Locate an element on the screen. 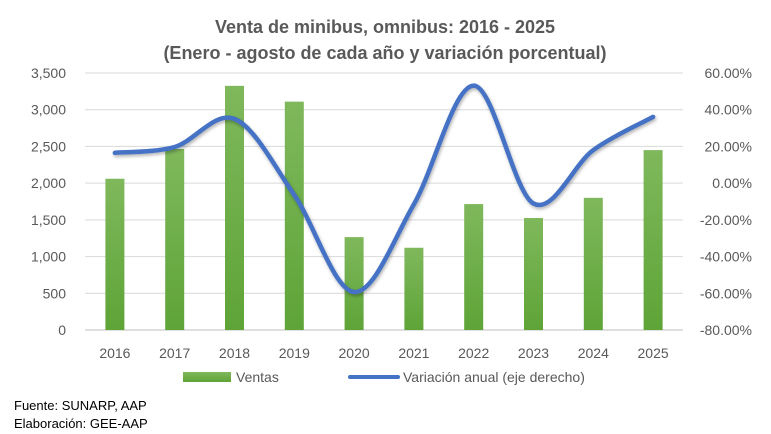 The width and height of the screenshot is (771, 434). x-axis-tick: 2016 is located at coordinates (114, 353).